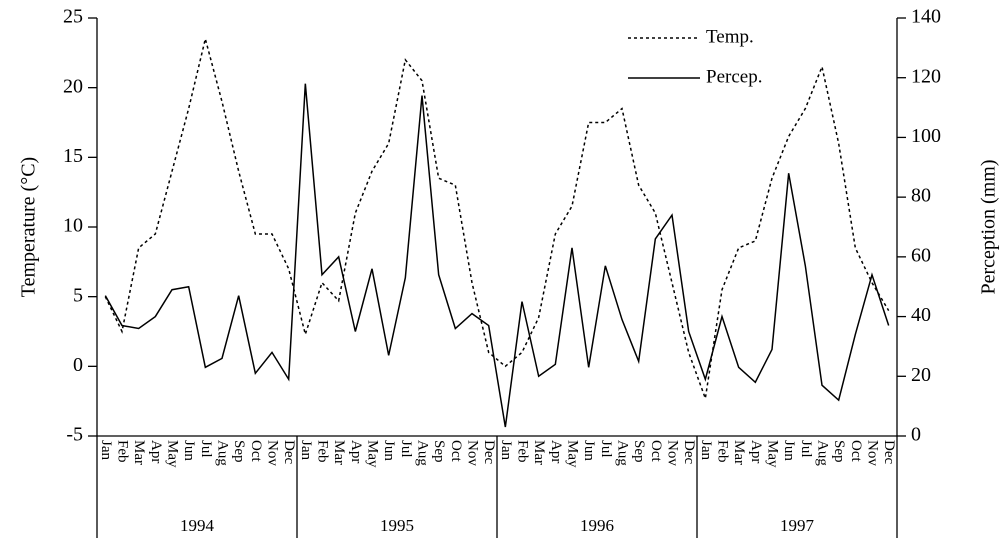 The width and height of the screenshot is (1005, 538). What do you see at coordinates (734, 76) in the screenshot?
I see `legend-label: Percep.` at bounding box center [734, 76].